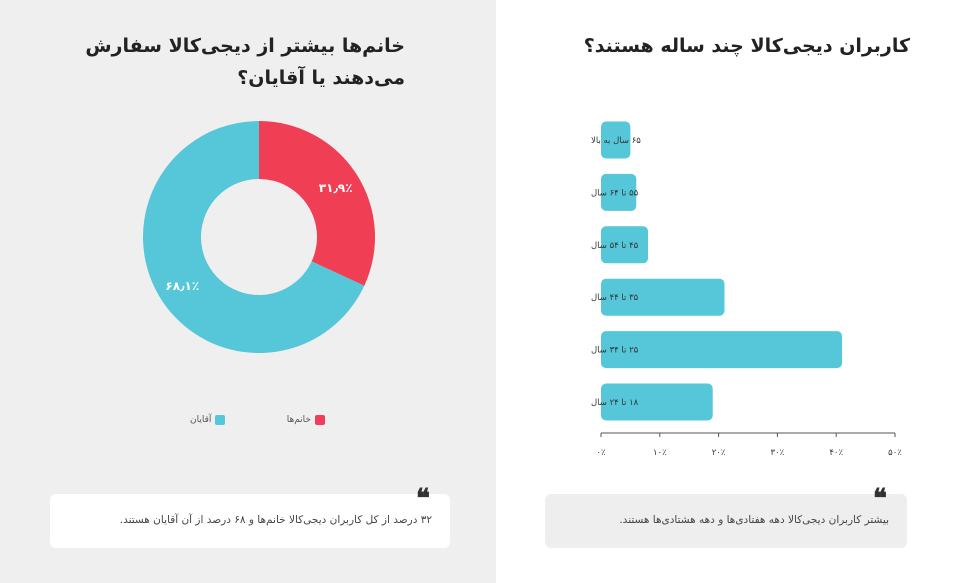 This screenshot has width=960, height=583. I want to click on legend-item-women: خانم‌ها, so click(306, 420).